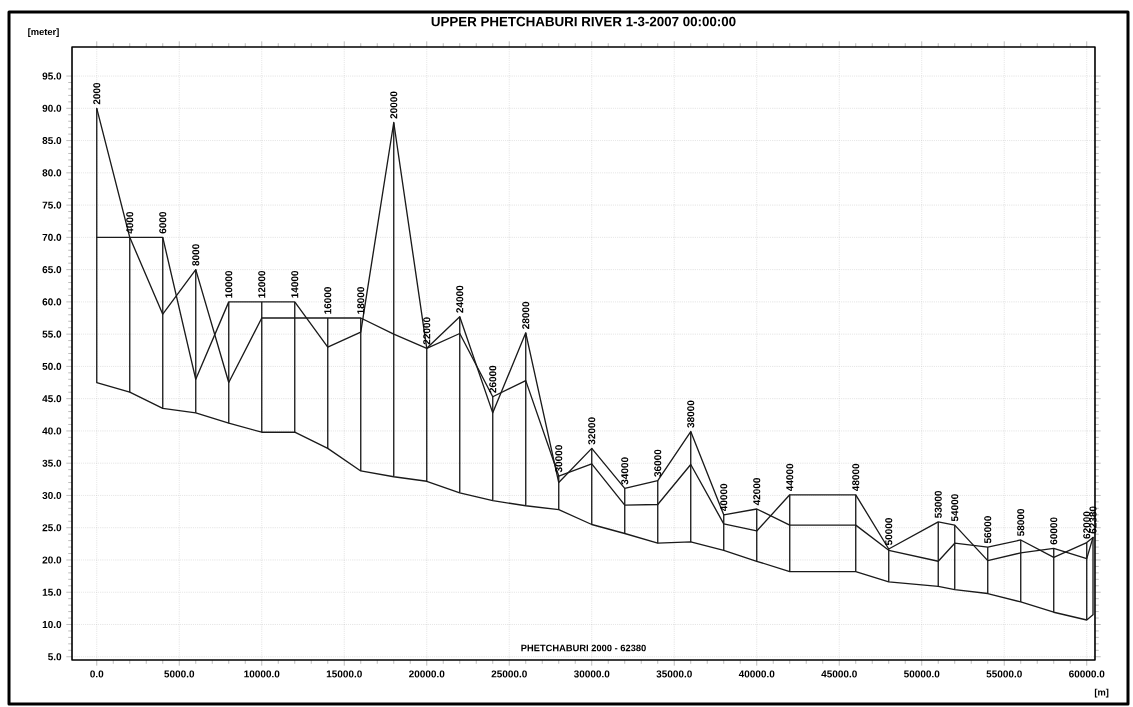 The image size is (1133, 707). Describe the element at coordinates (559, 459) in the screenshot. I see `annotation: 30000` at that location.